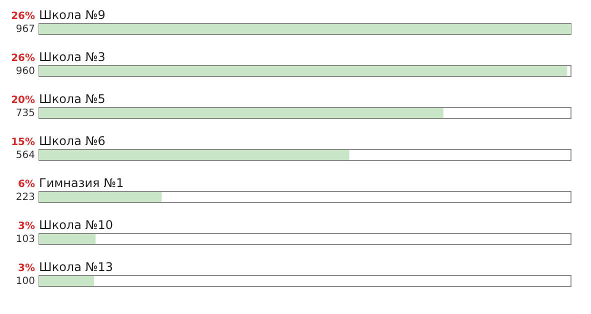 The image size is (591, 314). What do you see at coordinates (25, 71) in the screenshot?
I see `data-label: 960` at bounding box center [25, 71].